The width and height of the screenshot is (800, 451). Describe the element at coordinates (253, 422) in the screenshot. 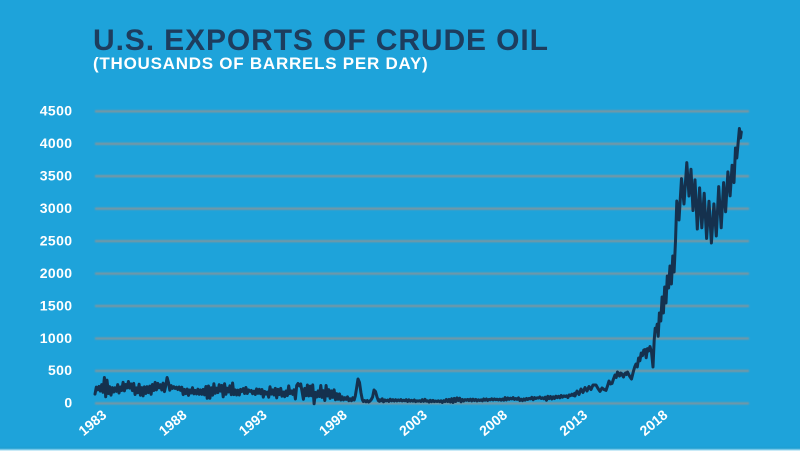

I see `svg-text: 1993` at that location.